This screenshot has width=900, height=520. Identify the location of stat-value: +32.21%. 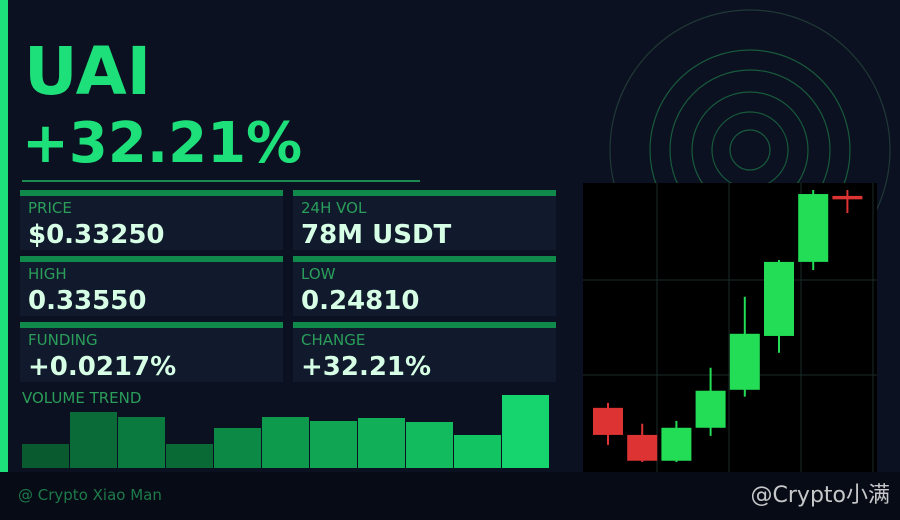
(366, 367).